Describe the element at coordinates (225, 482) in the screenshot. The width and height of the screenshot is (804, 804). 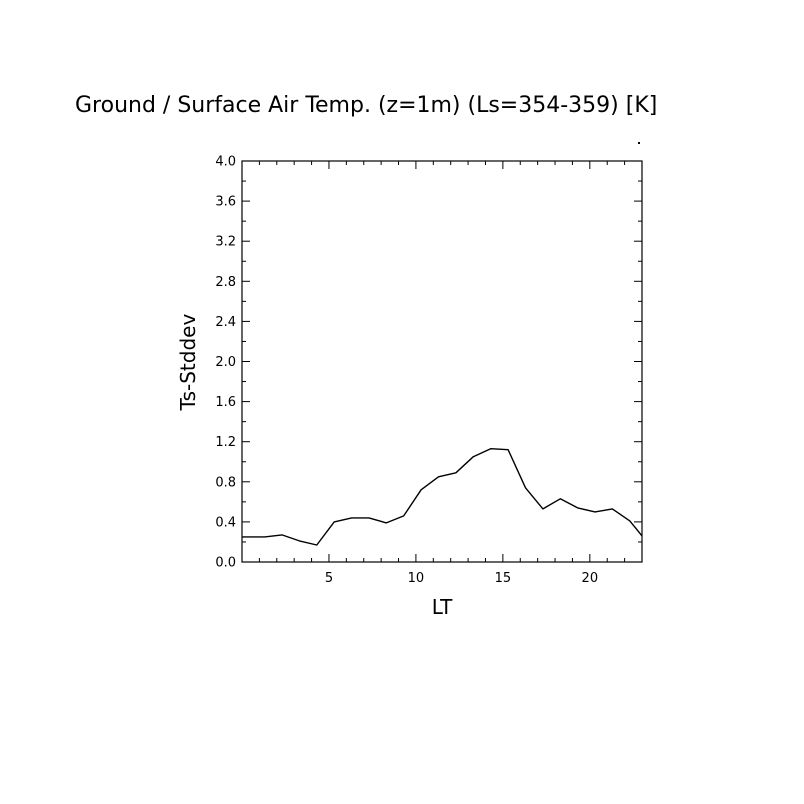
I see `y-tick-label: 0.8` at that location.